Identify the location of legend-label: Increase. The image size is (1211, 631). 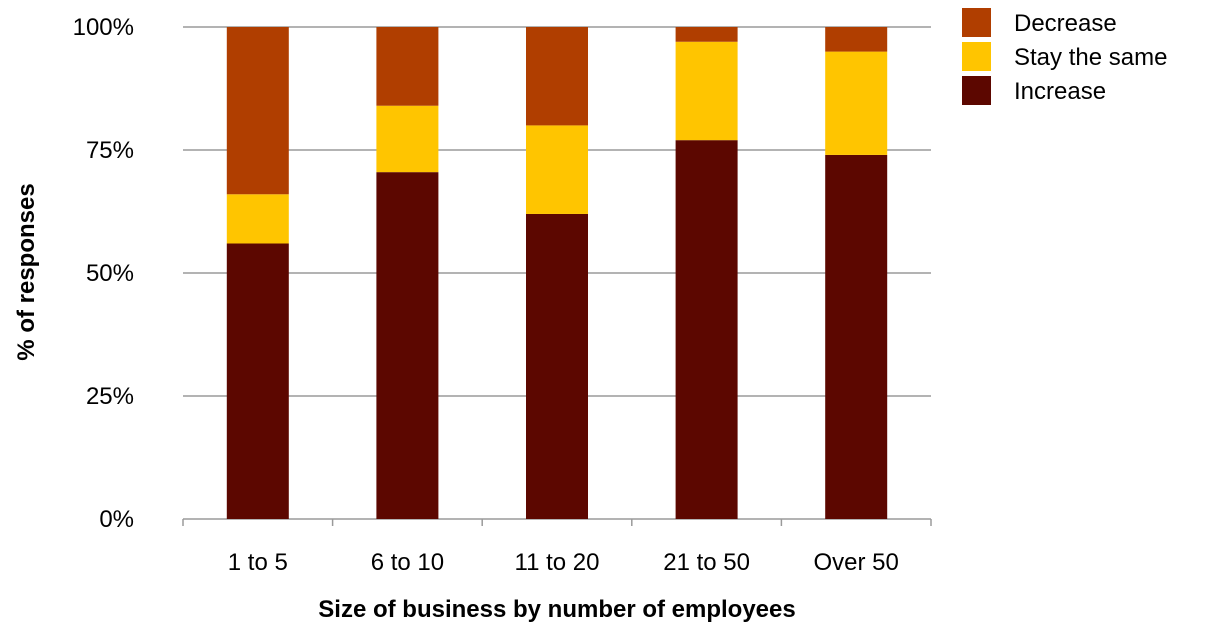
(1060, 91).